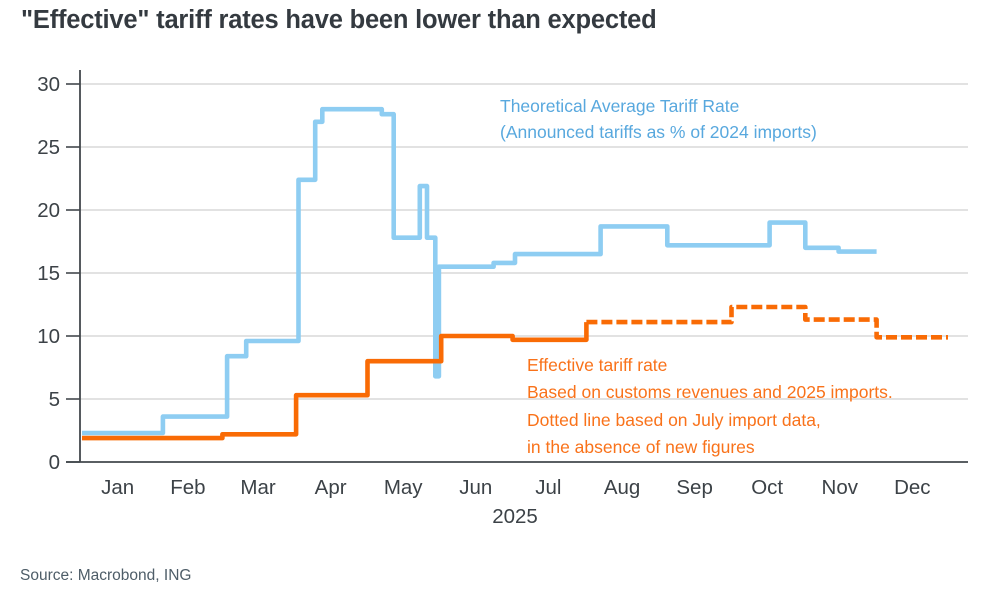 This screenshot has height=598, width=1006. I want to click on x-month-label-jul: Jul, so click(548, 487).